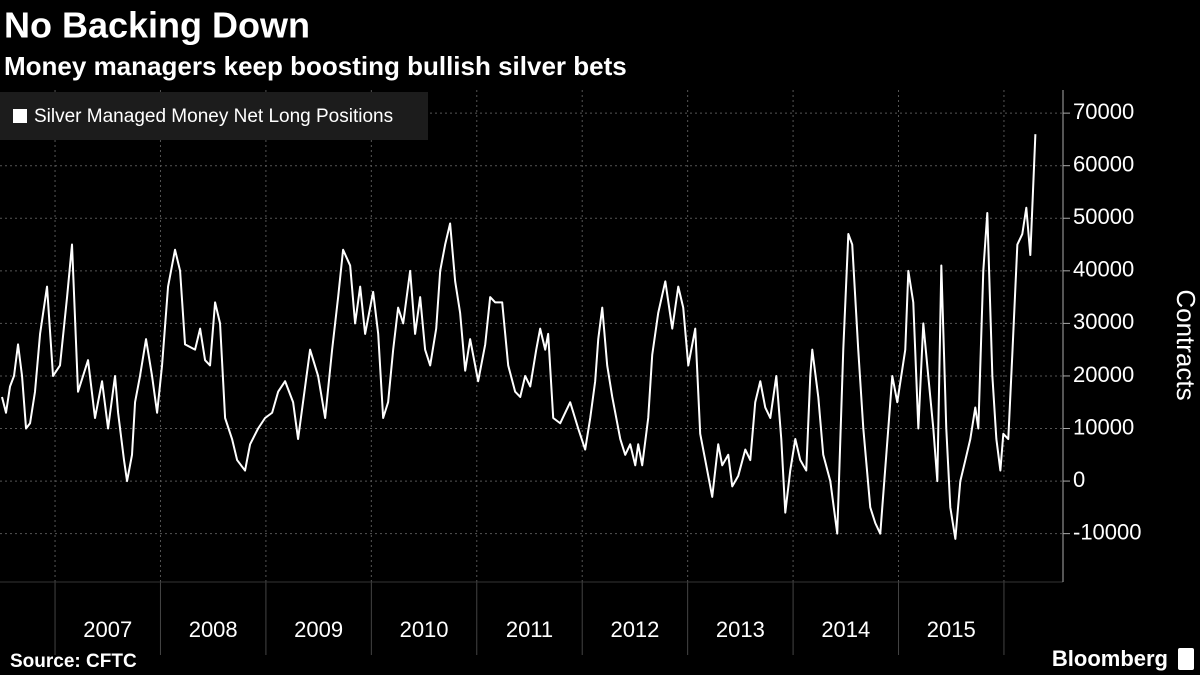 The image size is (1200, 675). What do you see at coordinates (318, 629) in the screenshot?
I see `x-tick-label: 2009` at bounding box center [318, 629].